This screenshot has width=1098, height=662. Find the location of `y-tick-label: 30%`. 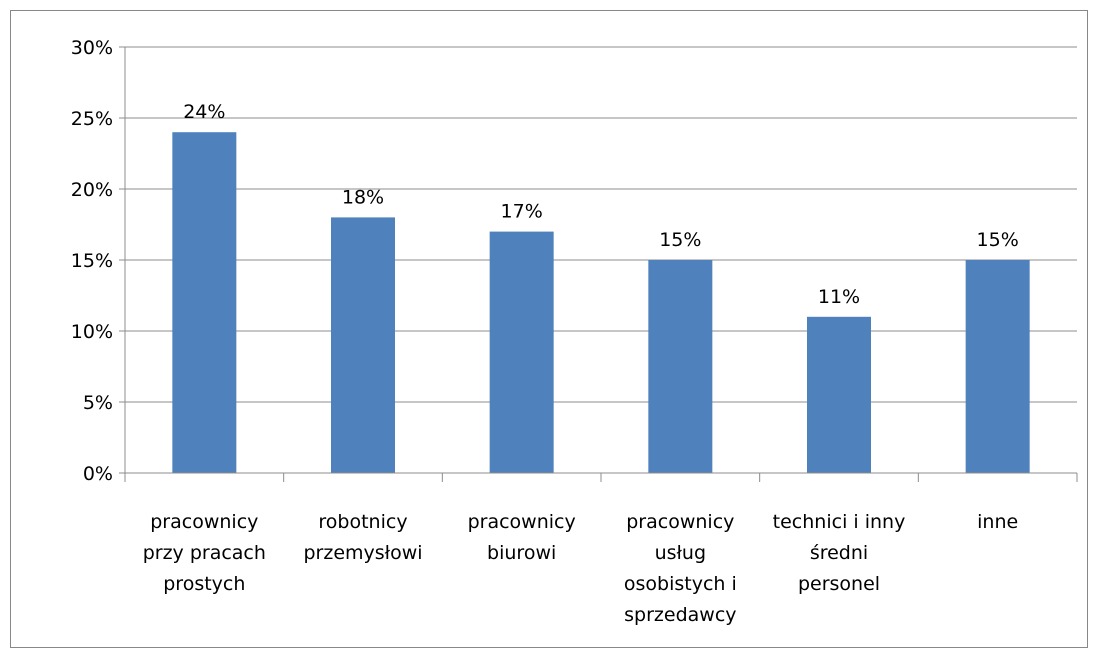

y-tick-label: 30% is located at coordinates (92, 48).